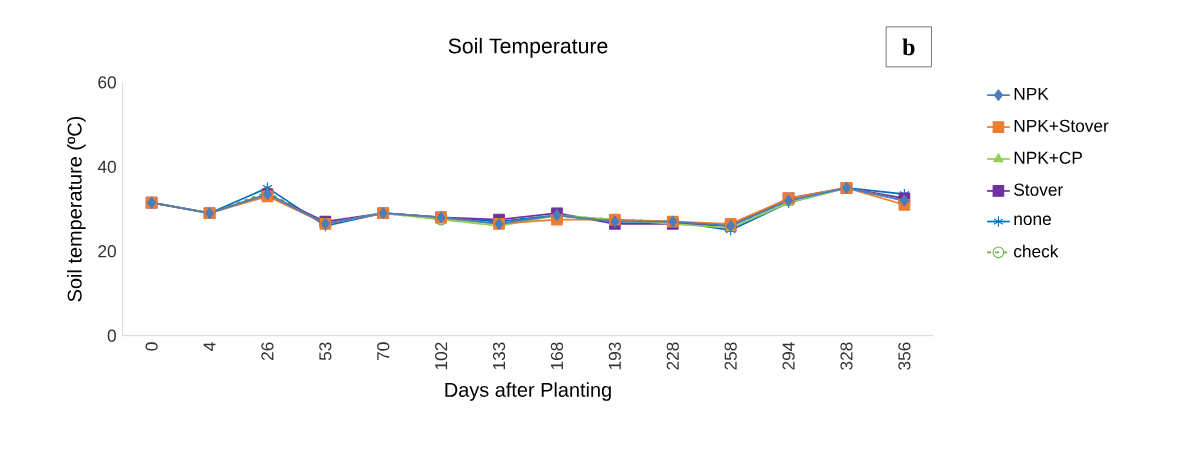  I want to click on x-tick-label: 53, so click(325, 351).